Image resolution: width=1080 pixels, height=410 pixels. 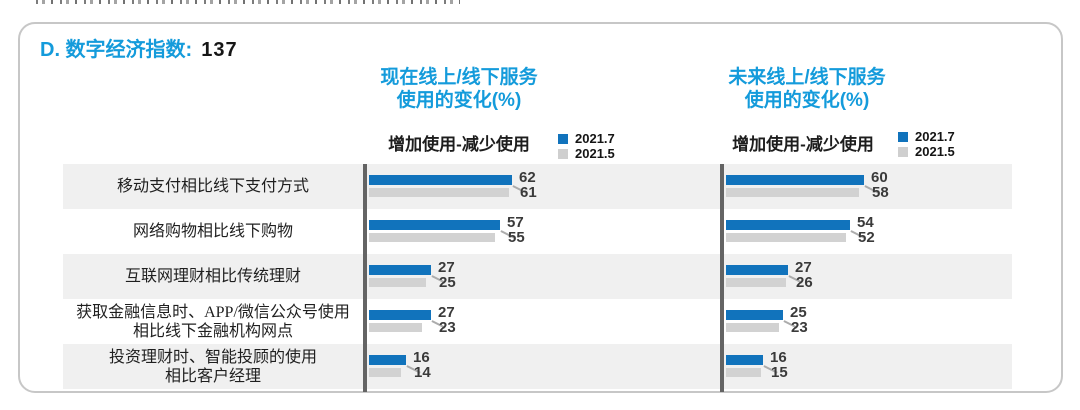 I want to click on left-chart-axis, so click(x=365, y=278).